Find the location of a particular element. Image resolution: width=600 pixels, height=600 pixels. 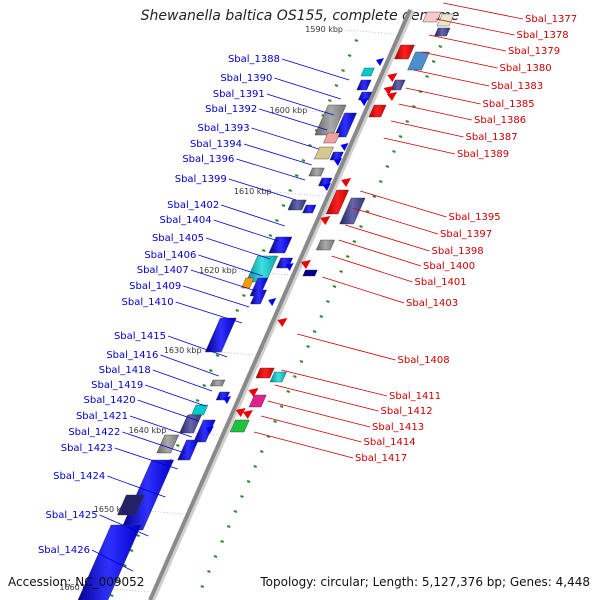

left-gene-label: Sbal_1393 is located at coordinates (224, 128).